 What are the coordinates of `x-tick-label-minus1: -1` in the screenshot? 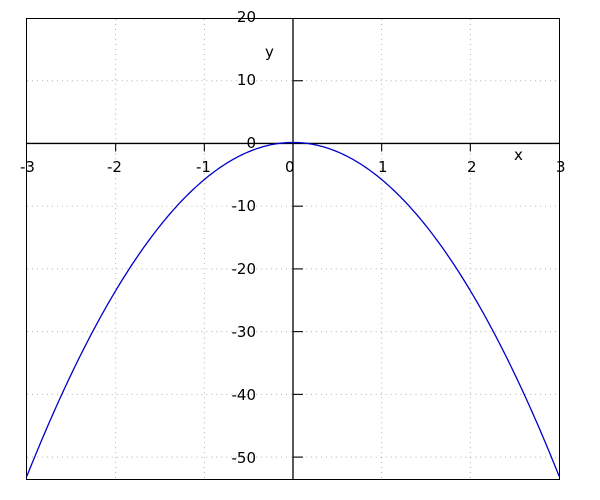 It's located at (203, 167).